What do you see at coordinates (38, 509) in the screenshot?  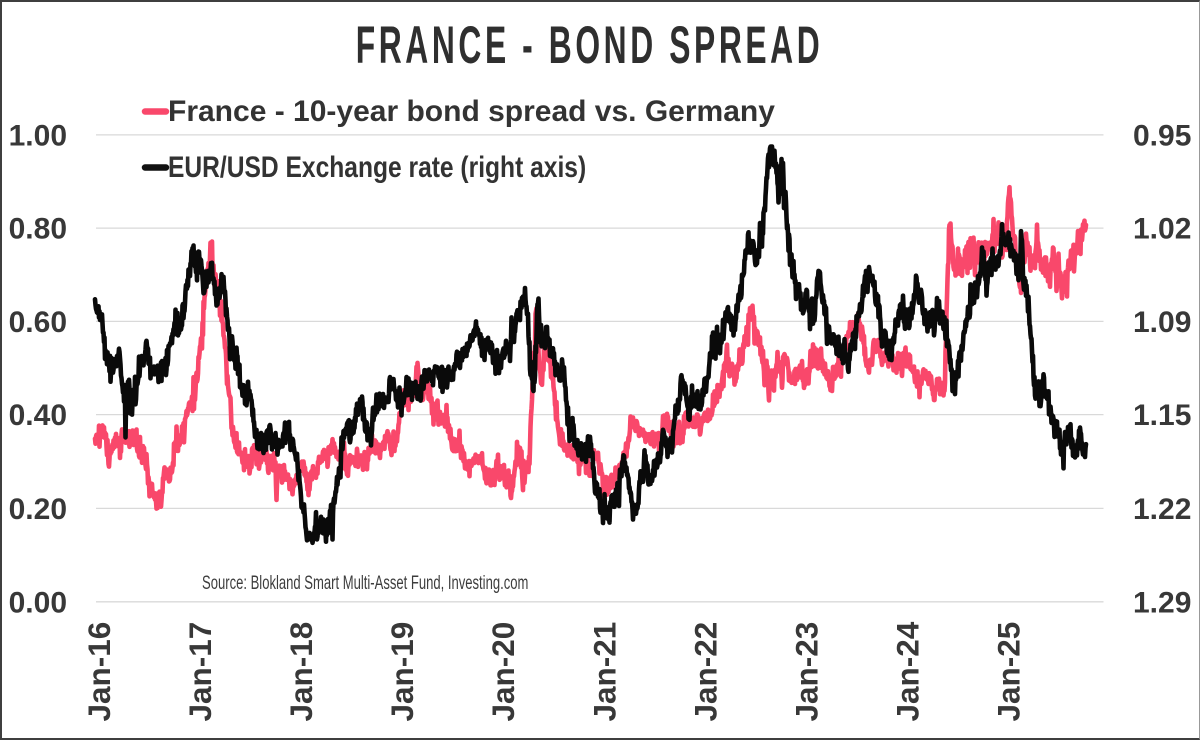 I see `svg-text: 0.20` at bounding box center [38, 509].